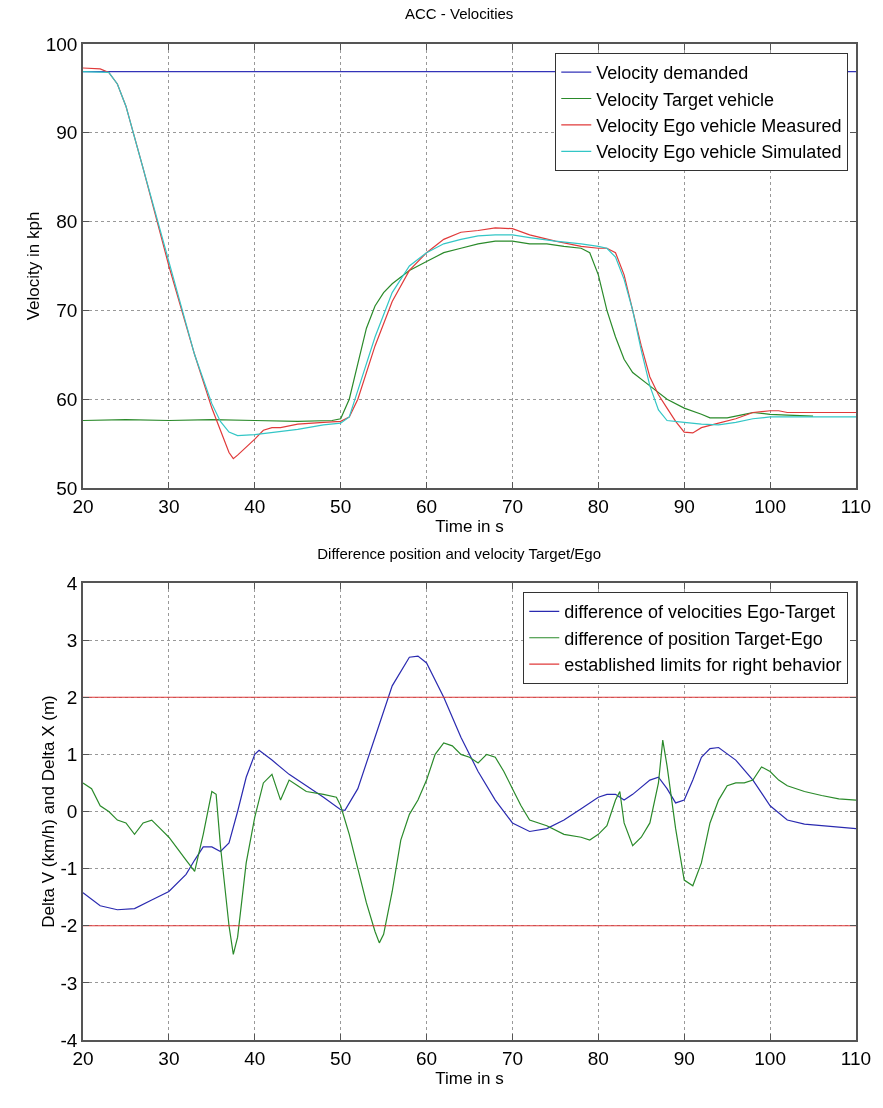 Image resolution: width=883 pixels, height=1108 pixels. What do you see at coordinates (459, 554) in the screenshot?
I see `chart-title: Difference position and velocity Target/Ego` at bounding box center [459, 554].